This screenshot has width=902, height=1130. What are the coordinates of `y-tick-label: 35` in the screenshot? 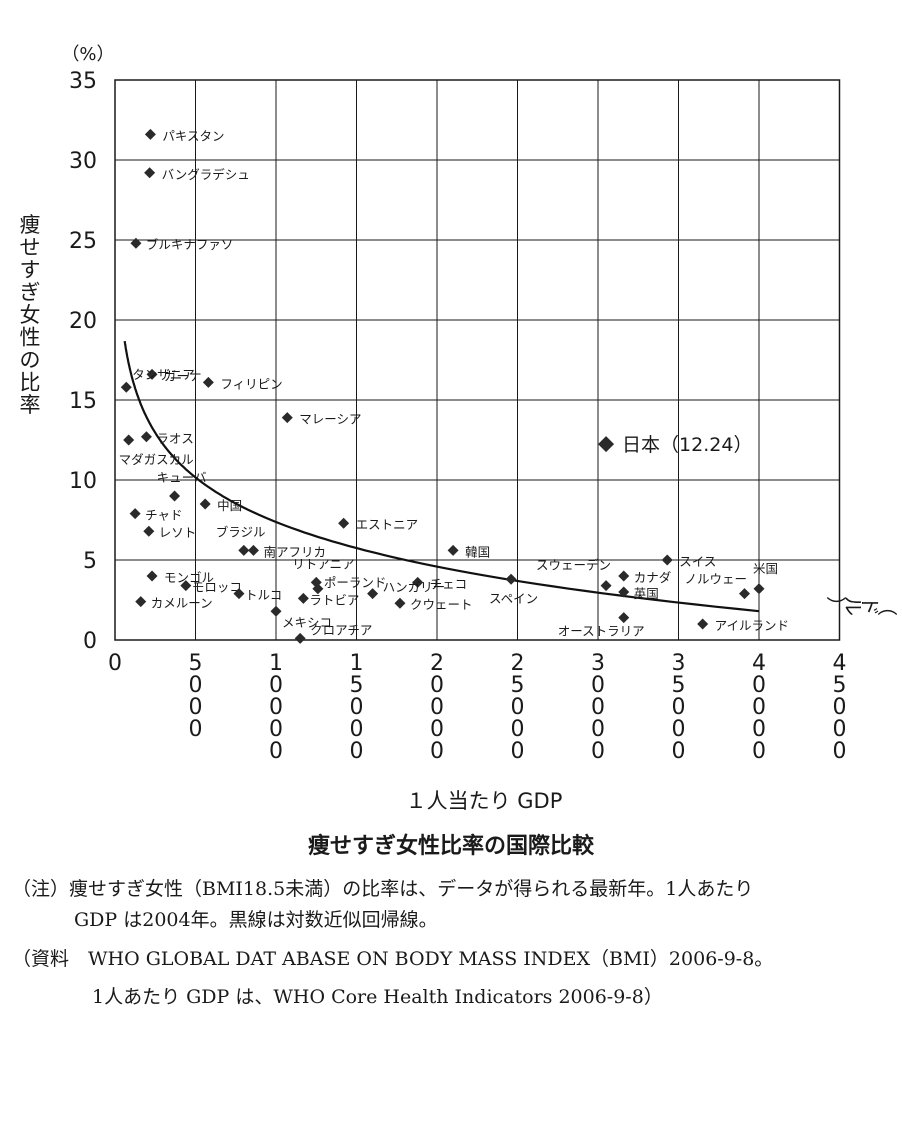 It's located at (83, 81).